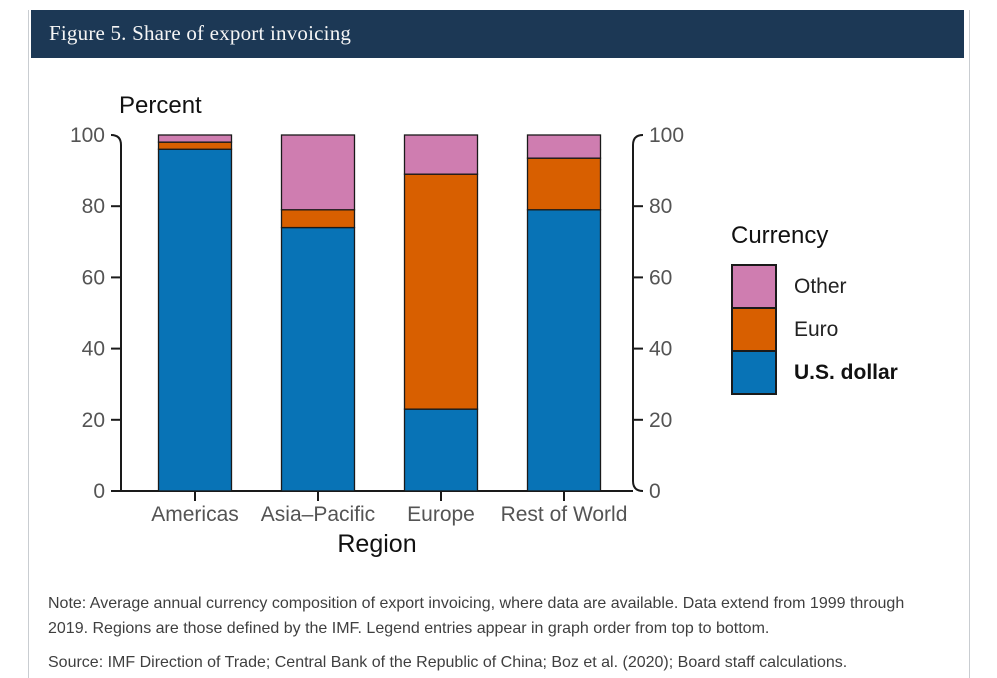  What do you see at coordinates (195, 514) in the screenshot?
I see `x-tick-label-americas: Americas` at bounding box center [195, 514].